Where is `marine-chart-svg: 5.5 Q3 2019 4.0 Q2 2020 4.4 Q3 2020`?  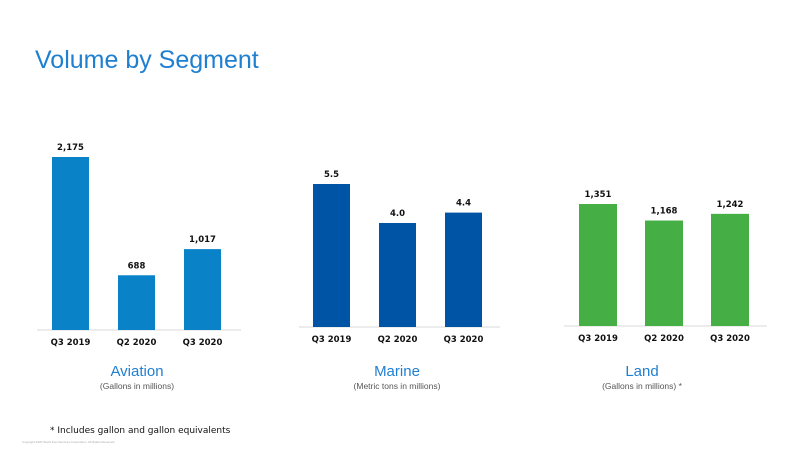 marine-chart-svg: 5.5 Q3 2019 4.0 Q2 2020 4.4 Q3 2020 is located at coordinates (399, 257).